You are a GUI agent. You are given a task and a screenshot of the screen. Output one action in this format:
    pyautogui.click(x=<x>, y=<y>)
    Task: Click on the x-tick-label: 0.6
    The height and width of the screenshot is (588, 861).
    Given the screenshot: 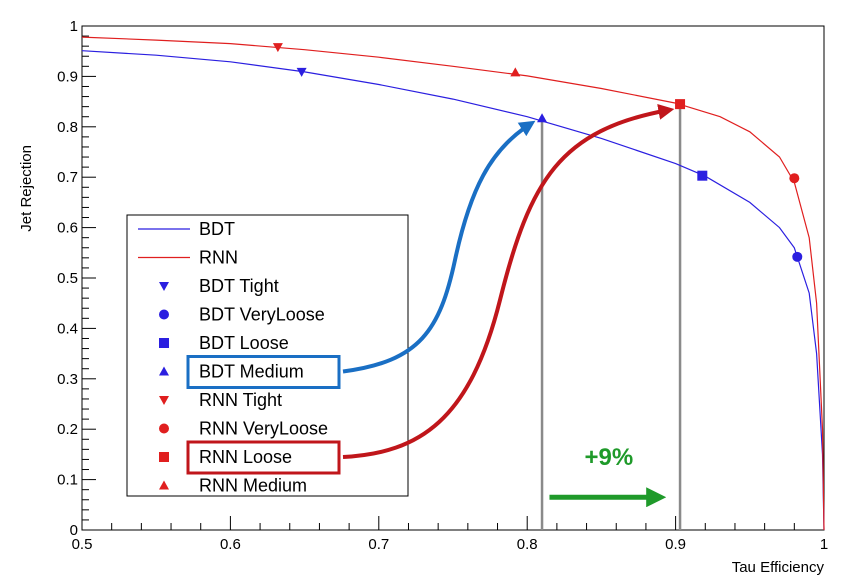 What is the action you would take?
    pyautogui.click(x=230, y=544)
    